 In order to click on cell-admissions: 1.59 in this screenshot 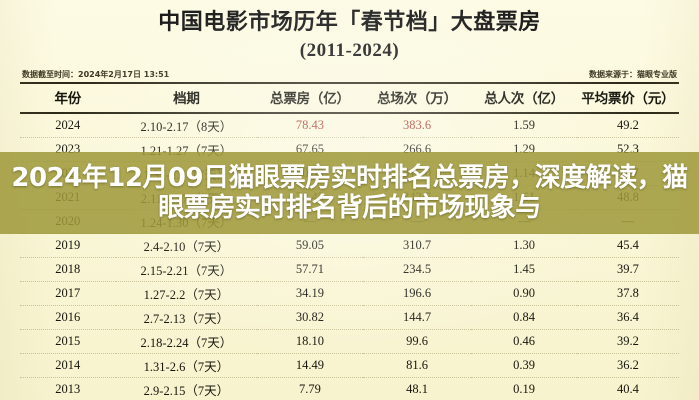, I will do `click(524, 125)`.